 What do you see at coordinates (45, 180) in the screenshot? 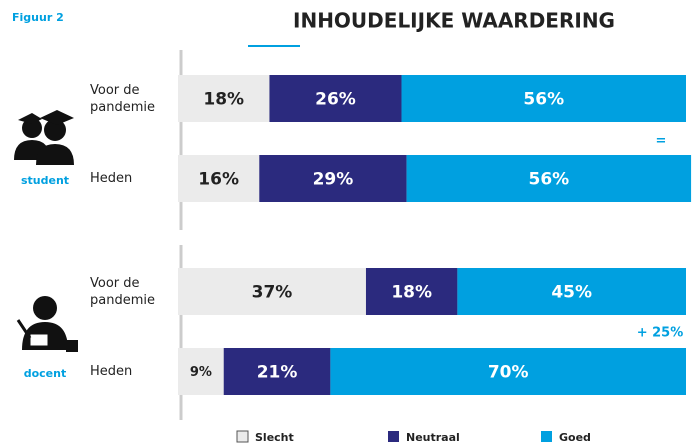
I see `group-label: student` at bounding box center [45, 180].